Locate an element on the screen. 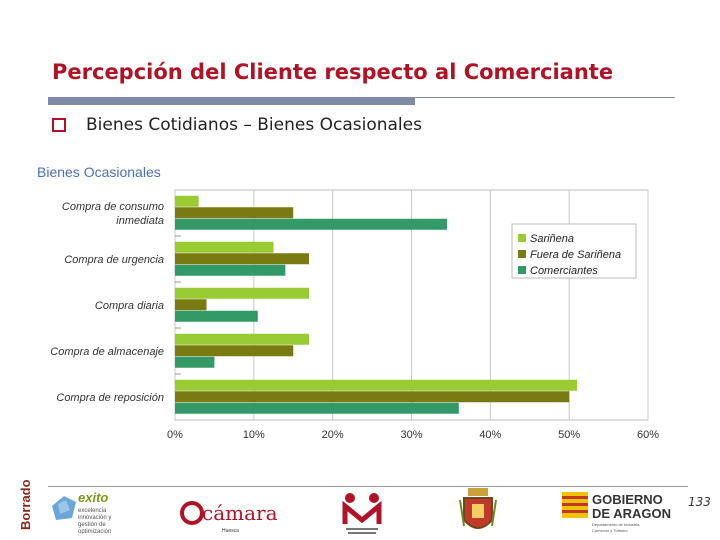  x-tick-label: 20% is located at coordinates (333, 435).